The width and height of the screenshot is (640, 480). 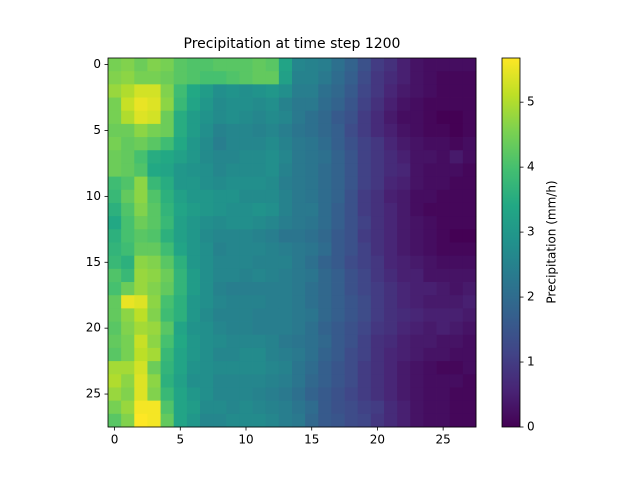 What do you see at coordinates (245, 440) in the screenshot?
I see `x-tick-label: 10` at bounding box center [245, 440].